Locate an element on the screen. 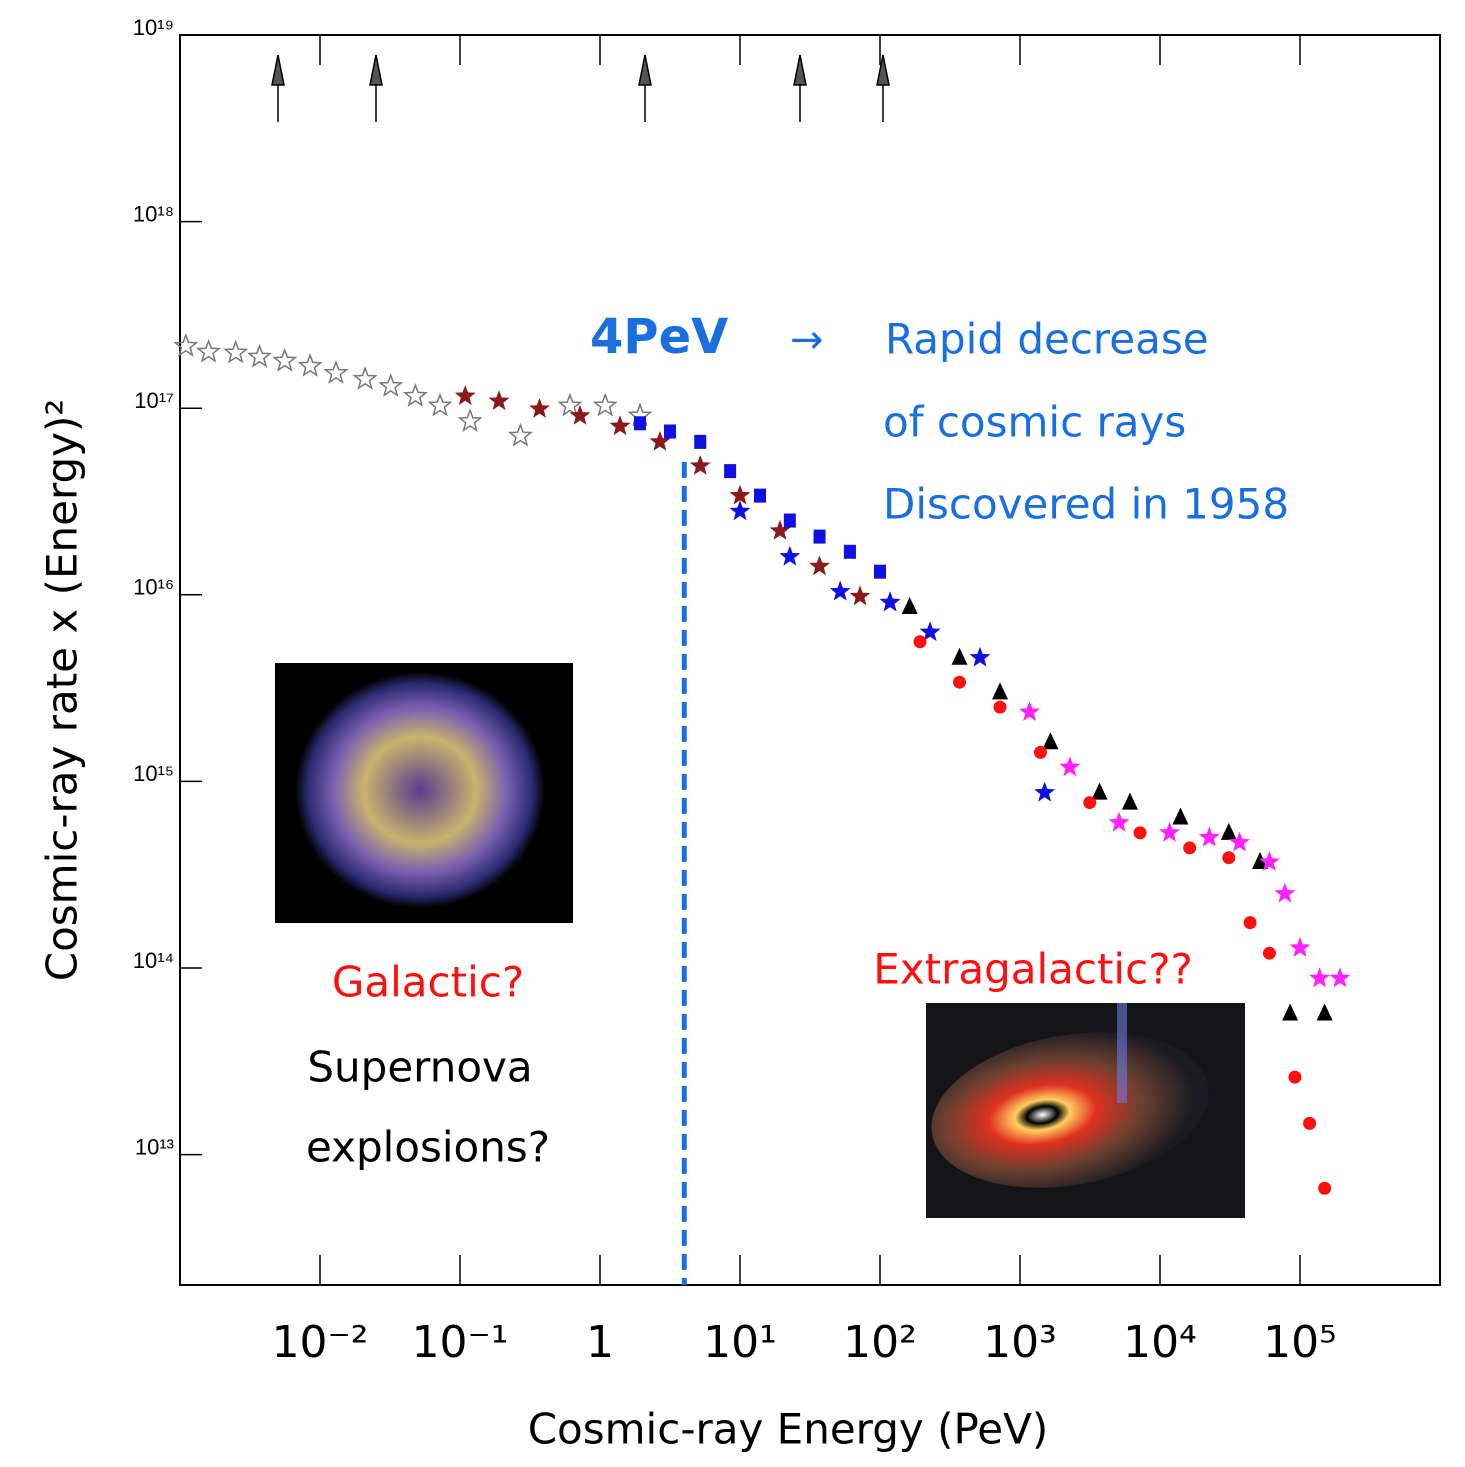  annotation: explosions? is located at coordinates (428, 1147).